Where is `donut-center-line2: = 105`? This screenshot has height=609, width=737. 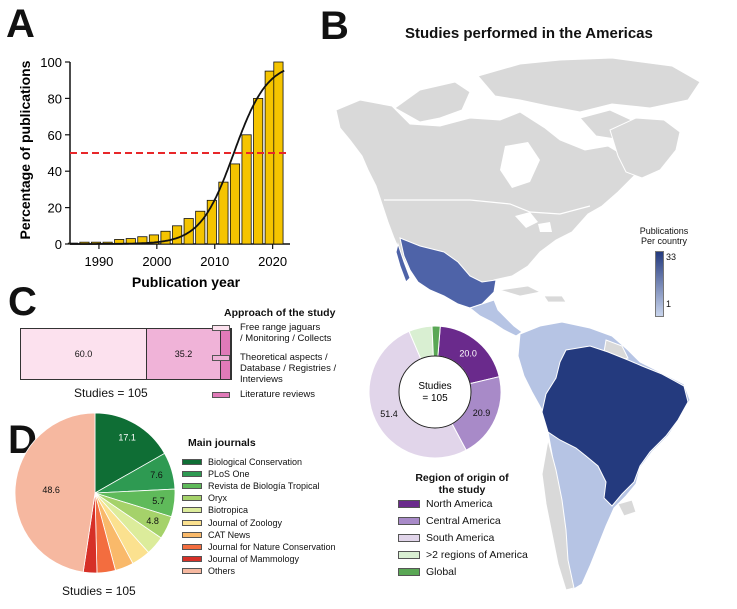
donut-center-line2: = 105 is located at coordinates (435, 398).